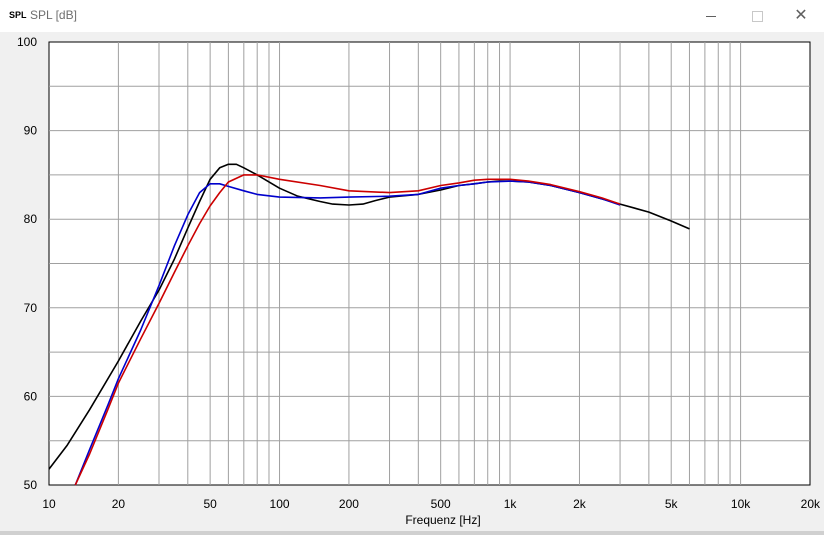 The height and width of the screenshot is (535, 824). I want to click on close-button: ✕, so click(801, 16).